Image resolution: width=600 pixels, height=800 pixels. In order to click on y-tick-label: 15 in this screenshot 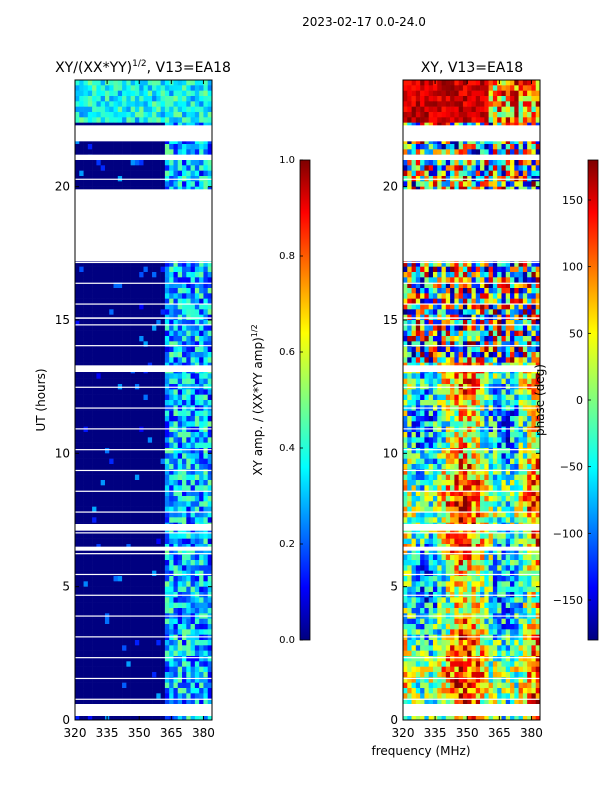, I will do `click(62, 320)`.